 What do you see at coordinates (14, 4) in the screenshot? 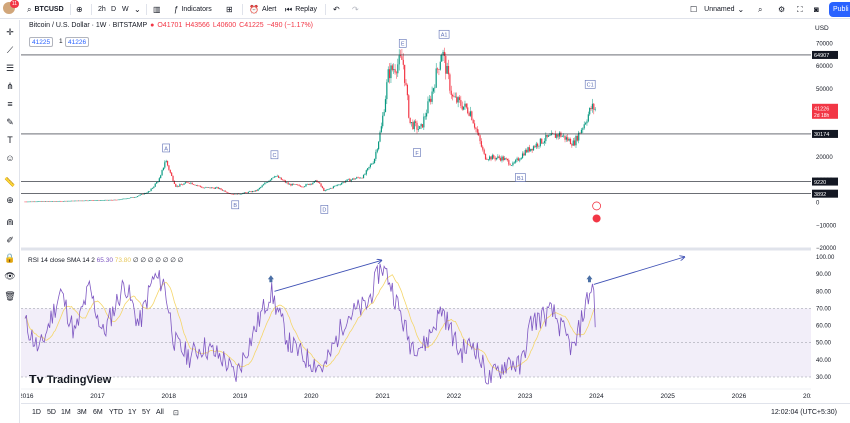
I see `notification-count: 11` at bounding box center [14, 4].